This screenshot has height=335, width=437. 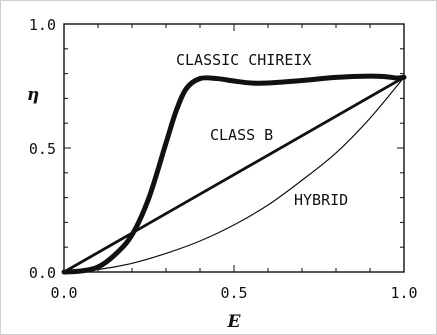 I want to click on class-b-label: CLASS B, so click(x=241, y=135).